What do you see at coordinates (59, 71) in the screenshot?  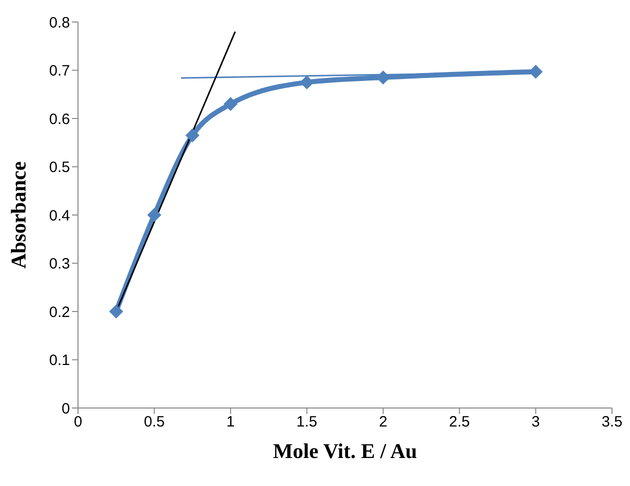 I see `y-tick-label: 0.7` at bounding box center [59, 71].